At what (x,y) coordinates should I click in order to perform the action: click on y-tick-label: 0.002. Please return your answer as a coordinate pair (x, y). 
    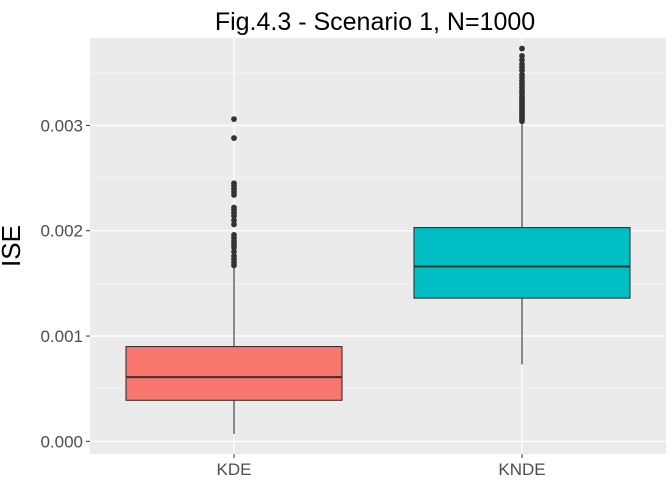
    Looking at the image, I should click on (61, 231).